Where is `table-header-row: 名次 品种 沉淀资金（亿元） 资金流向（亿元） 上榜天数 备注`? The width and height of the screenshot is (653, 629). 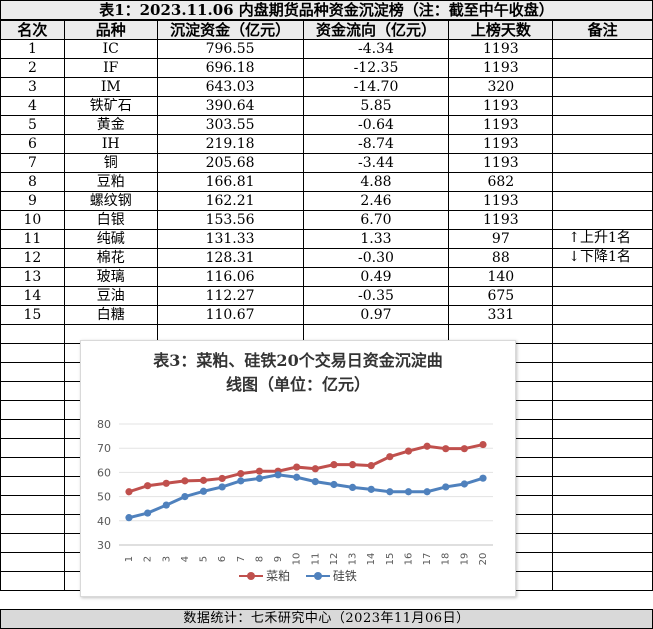 table-header-row: 名次 品种 沉淀资金（亿元） 资金流向（亿元） 上榜天数 备注 is located at coordinates (326, 30).